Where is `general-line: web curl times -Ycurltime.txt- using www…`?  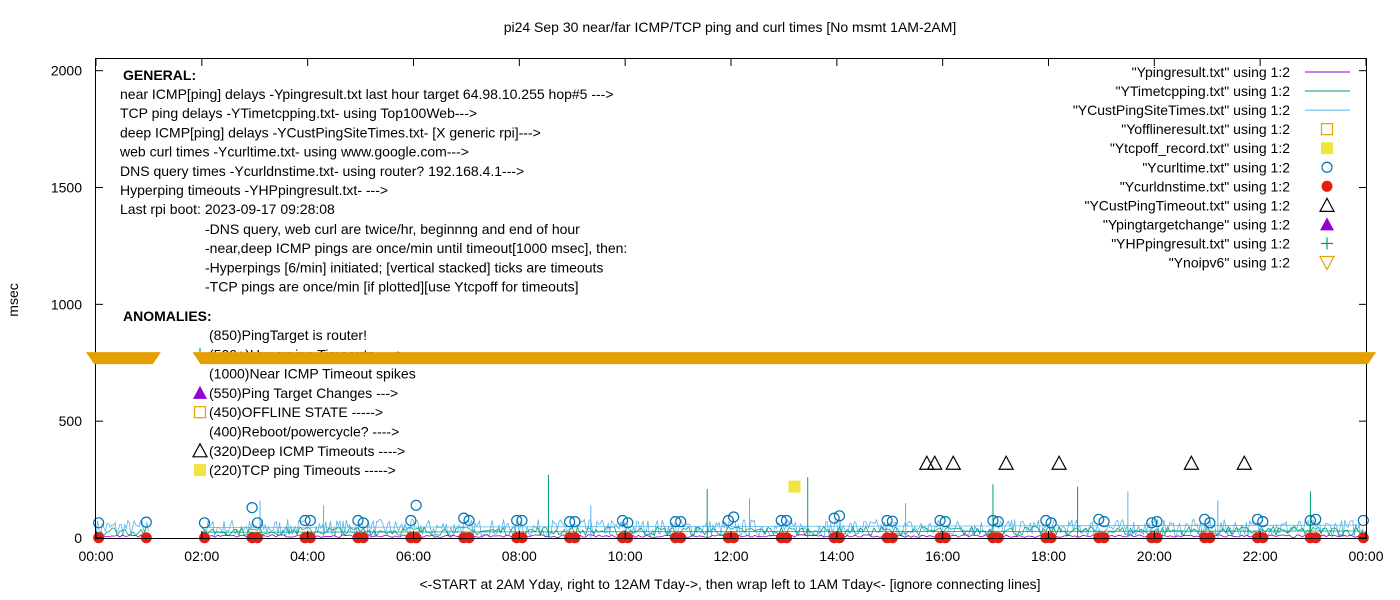
general-line: web curl times -Ycurltime.txt- using www… is located at coordinates (294, 152).